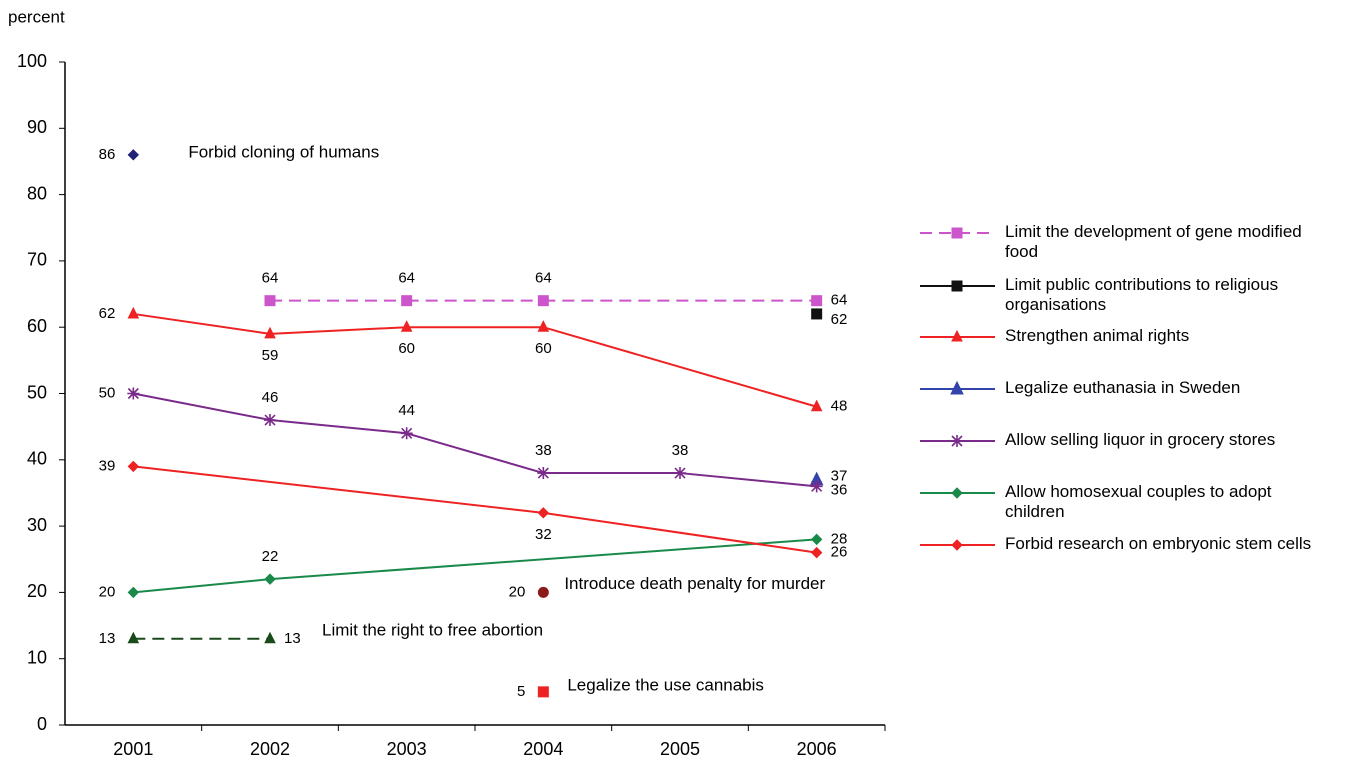  I want to click on legend-label: Legalize euthanasia in Sweden, so click(1123, 387).